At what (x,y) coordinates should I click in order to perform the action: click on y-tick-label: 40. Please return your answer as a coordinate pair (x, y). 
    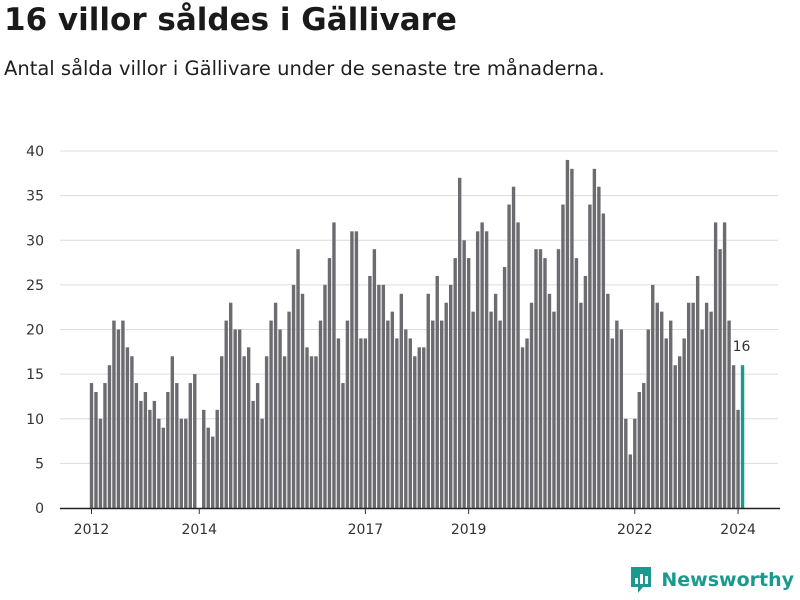
    Looking at the image, I should click on (35, 152).